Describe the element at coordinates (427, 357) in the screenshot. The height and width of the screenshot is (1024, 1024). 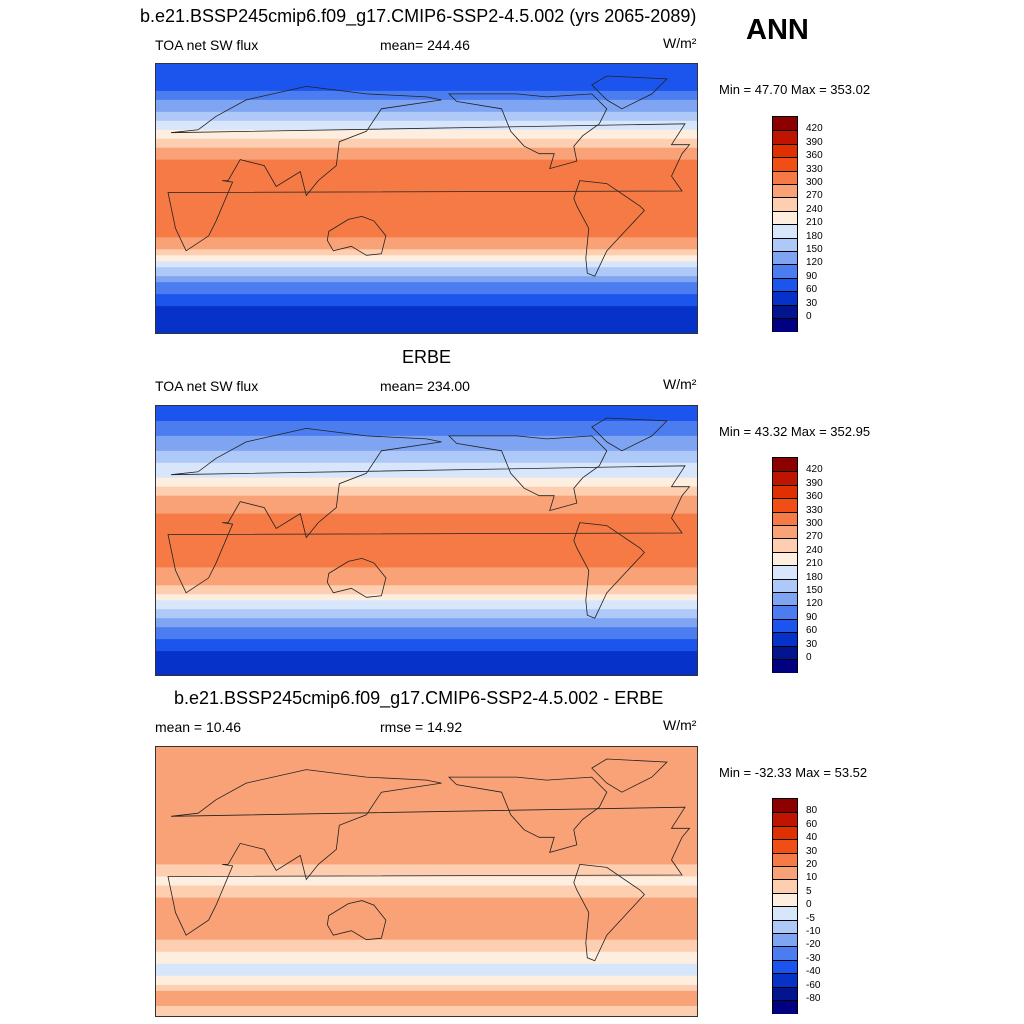
I see `panel2-title: ERBE` at that location.